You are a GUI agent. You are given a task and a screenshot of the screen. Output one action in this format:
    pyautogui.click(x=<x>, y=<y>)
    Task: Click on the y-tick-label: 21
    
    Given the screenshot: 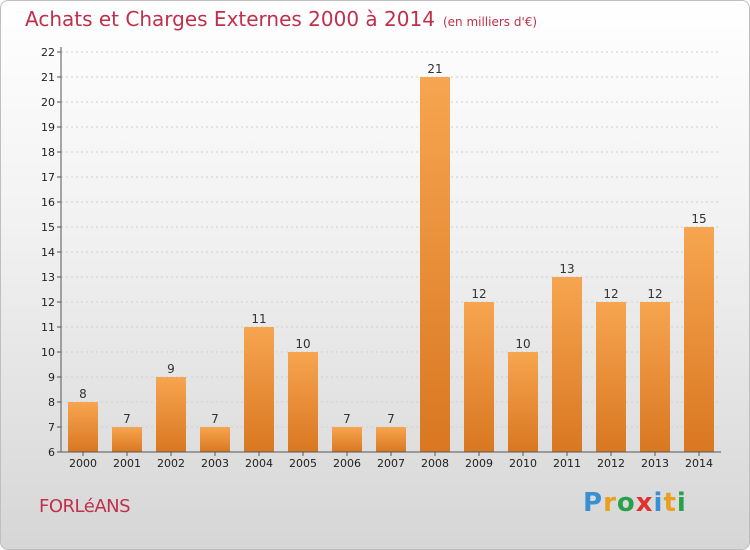 What is the action you would take?
    pyautogui.click(x=48, y=77)
    